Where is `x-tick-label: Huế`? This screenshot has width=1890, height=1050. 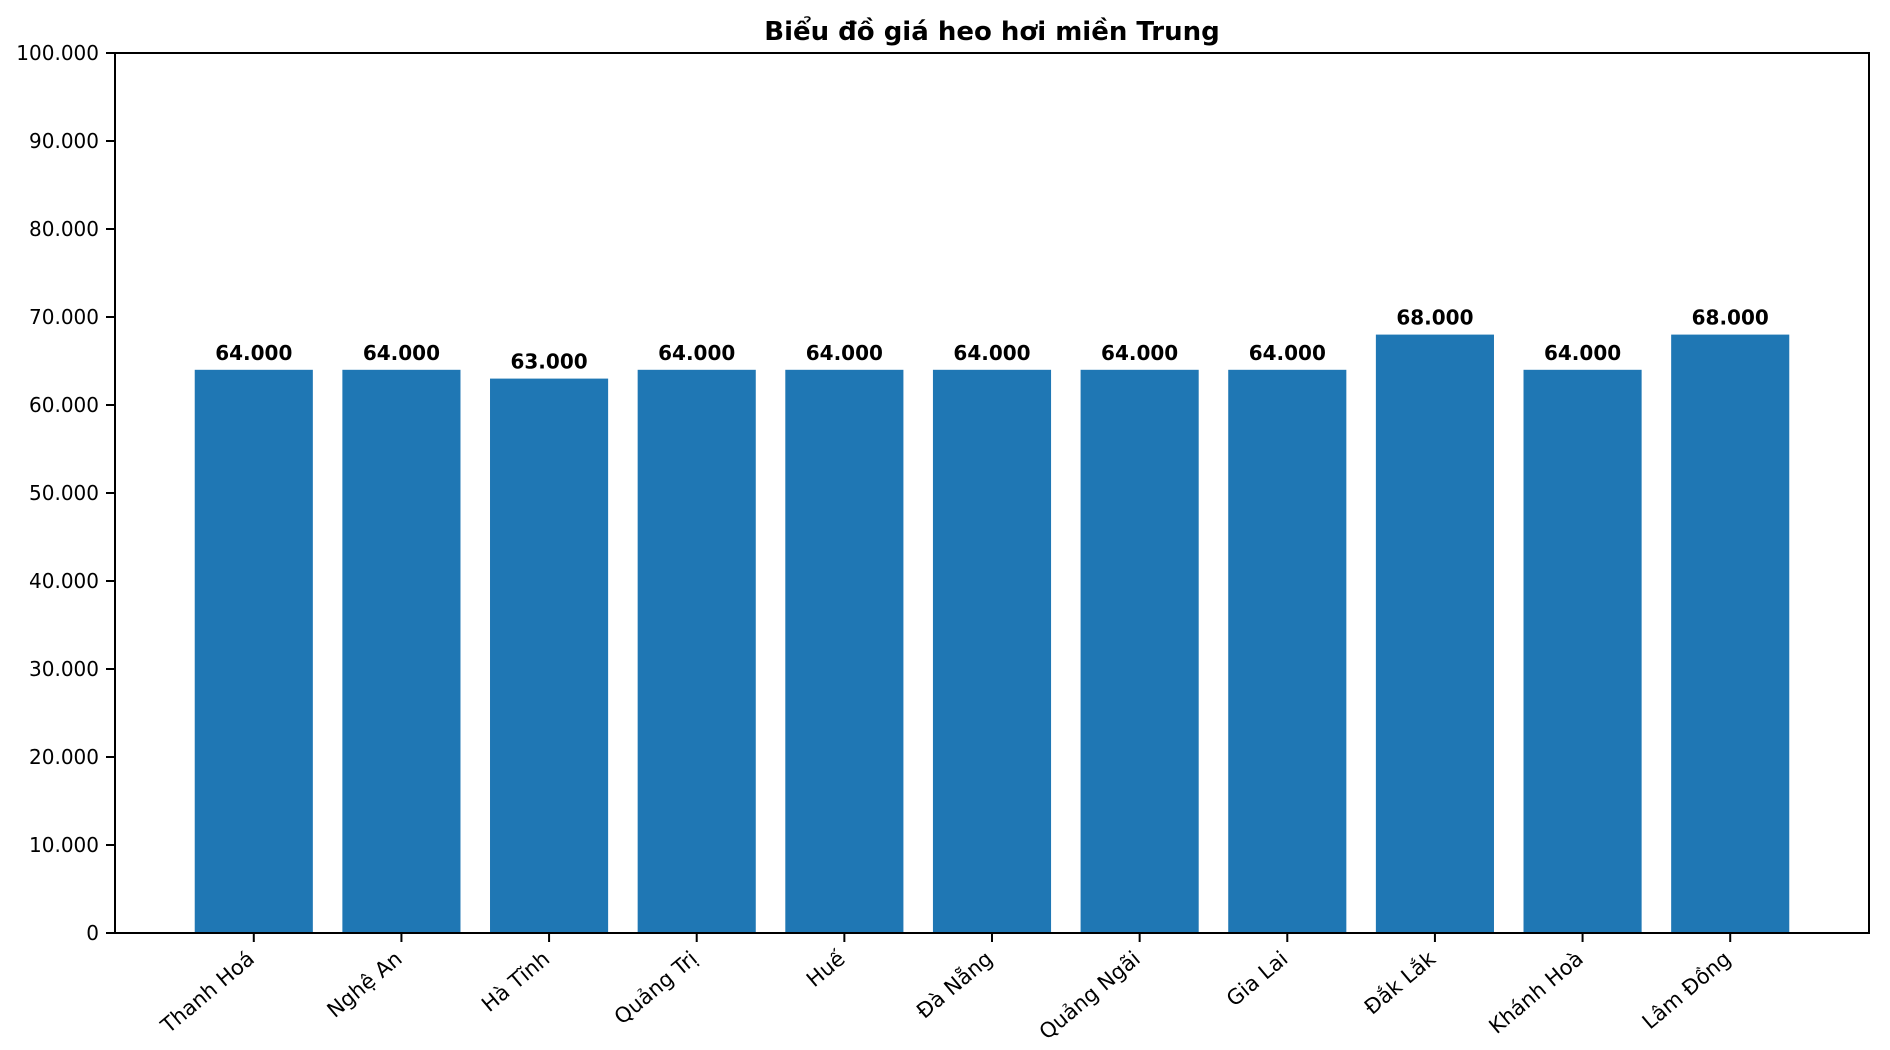
x-tick-label: Huế is located at coordinates (826, 968).